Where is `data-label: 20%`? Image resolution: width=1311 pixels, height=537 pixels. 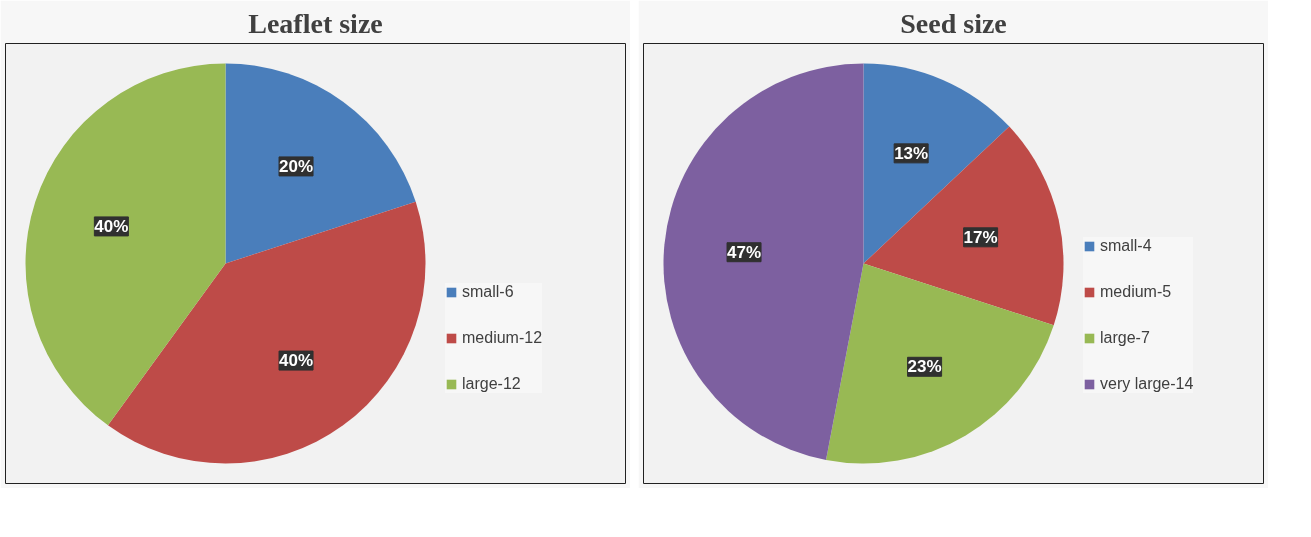 data-label: 20% is located at coordinates (296, 166).